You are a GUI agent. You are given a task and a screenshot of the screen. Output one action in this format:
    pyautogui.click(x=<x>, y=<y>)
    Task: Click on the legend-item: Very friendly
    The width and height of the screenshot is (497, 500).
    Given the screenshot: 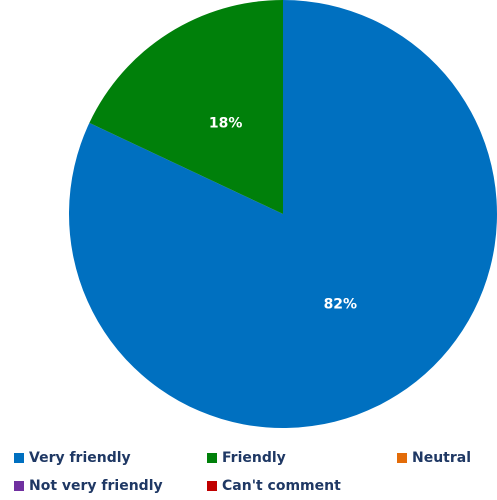 What is the action you would take?
    pyautogui.click(x=72, y=458)
    